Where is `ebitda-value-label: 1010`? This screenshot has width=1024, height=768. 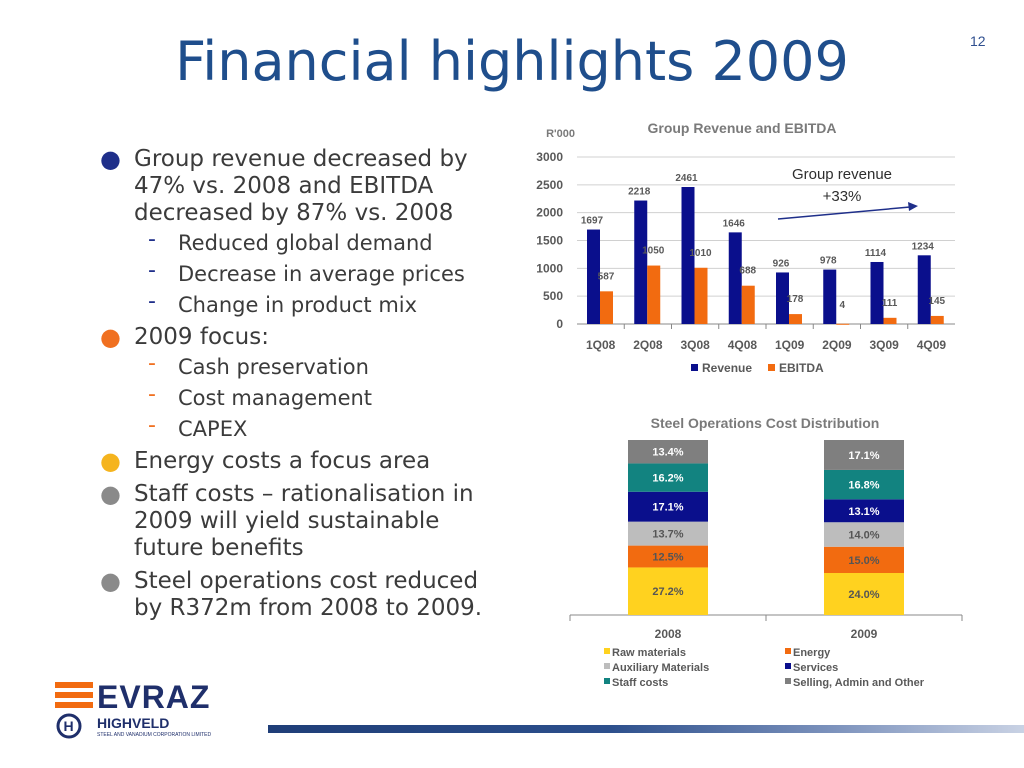 ebitda-value-label: 1010 is located at coordinates (700, 253).